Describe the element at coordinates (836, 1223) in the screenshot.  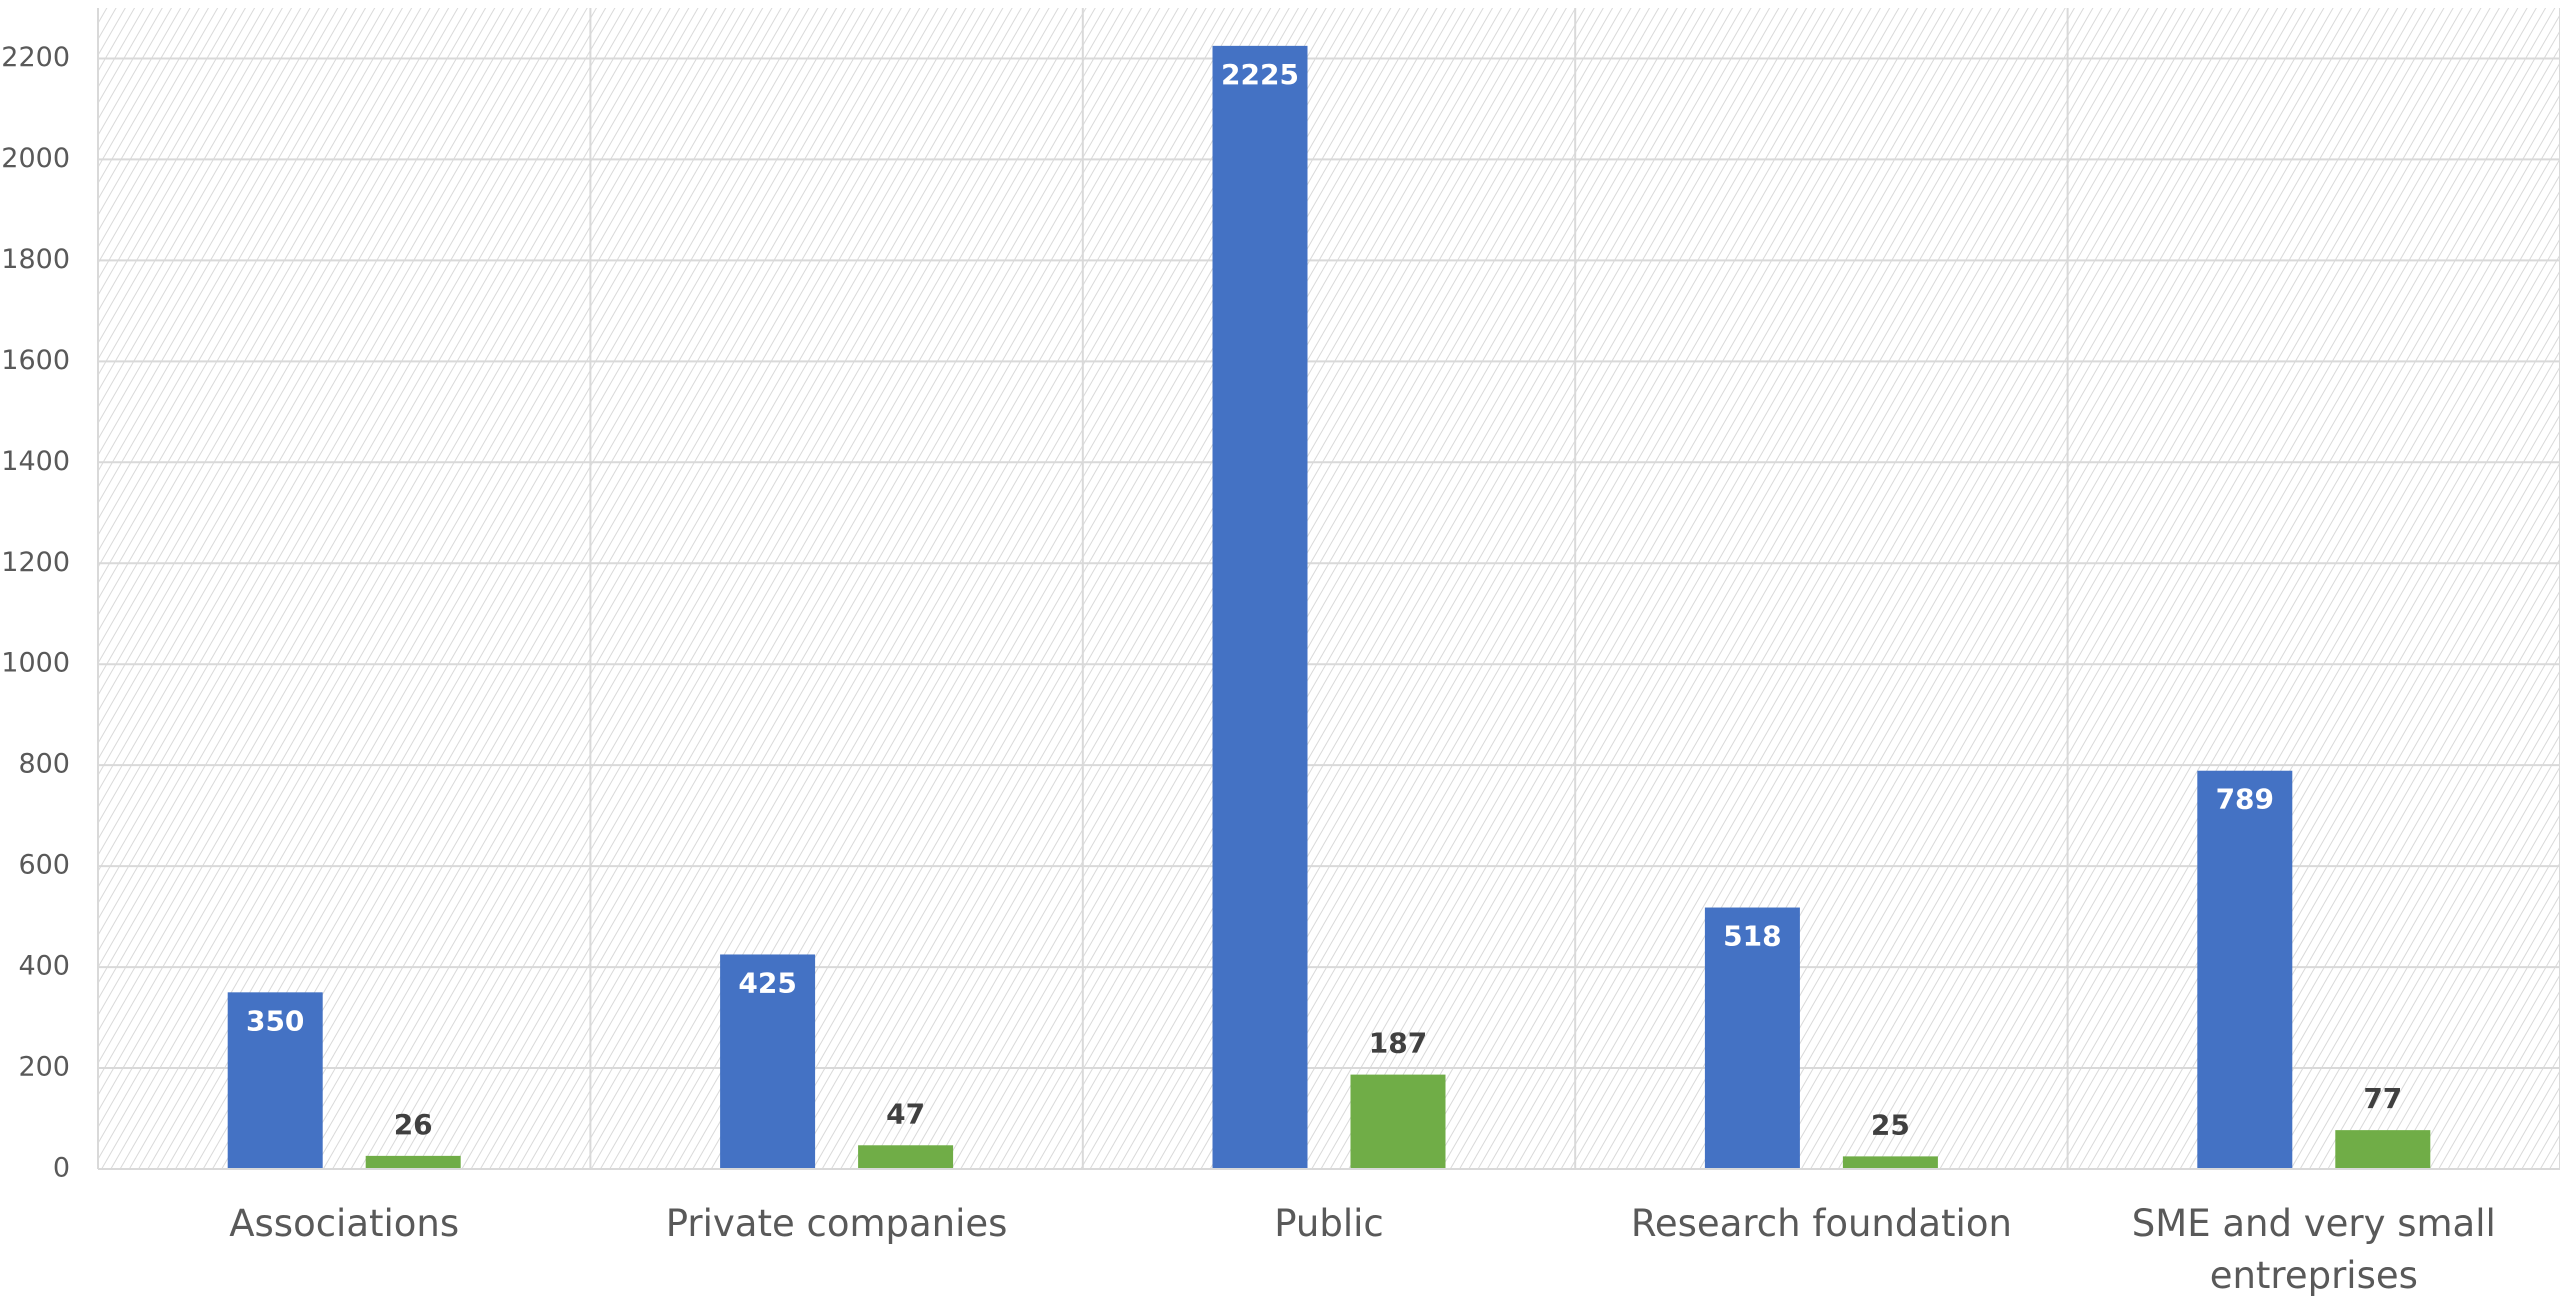
I see `x-tick-label: Private companies` at that location.